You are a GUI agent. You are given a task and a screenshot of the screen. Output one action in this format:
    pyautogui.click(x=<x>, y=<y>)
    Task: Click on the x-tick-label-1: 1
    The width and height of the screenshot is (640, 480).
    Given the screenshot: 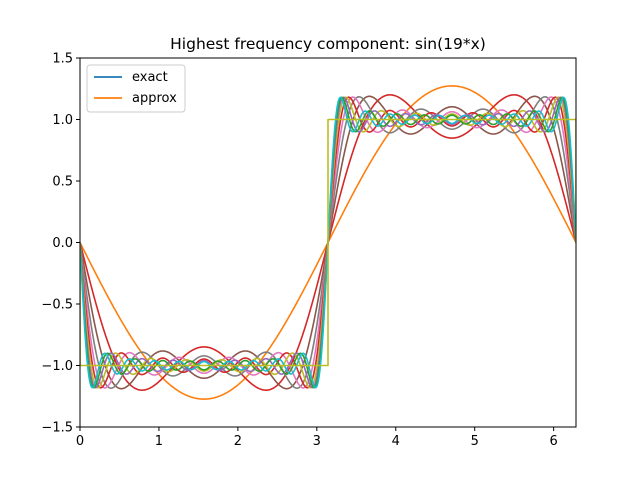 What is the action you would take?
    pyautogui.click(x=159, y=441)
    